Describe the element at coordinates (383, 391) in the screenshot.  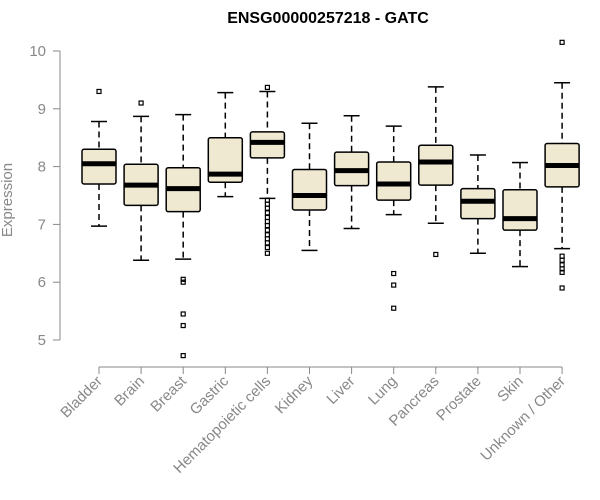
I see `x-tick-label: Lung` at that location.